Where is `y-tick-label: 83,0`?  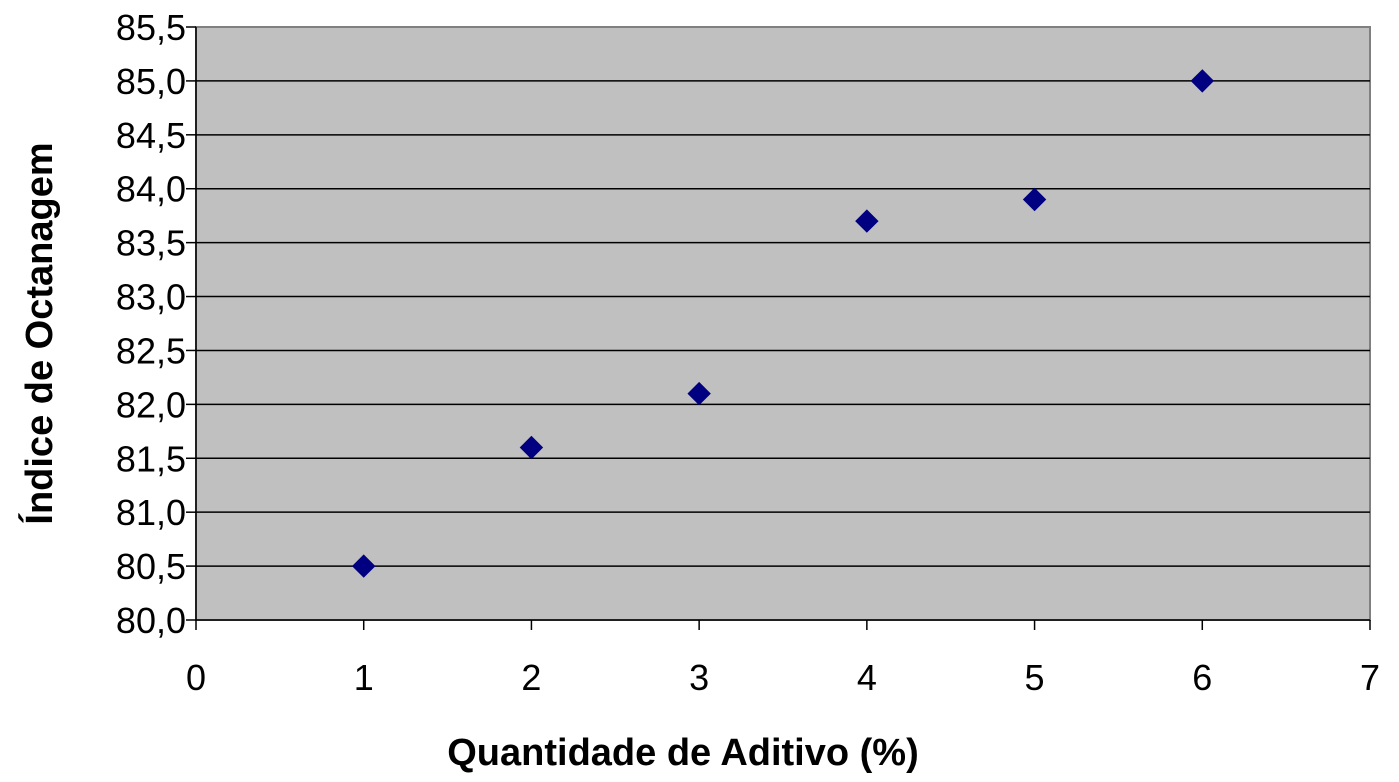 y-tick-label: 83,0 is located at coordinates (151, 297).